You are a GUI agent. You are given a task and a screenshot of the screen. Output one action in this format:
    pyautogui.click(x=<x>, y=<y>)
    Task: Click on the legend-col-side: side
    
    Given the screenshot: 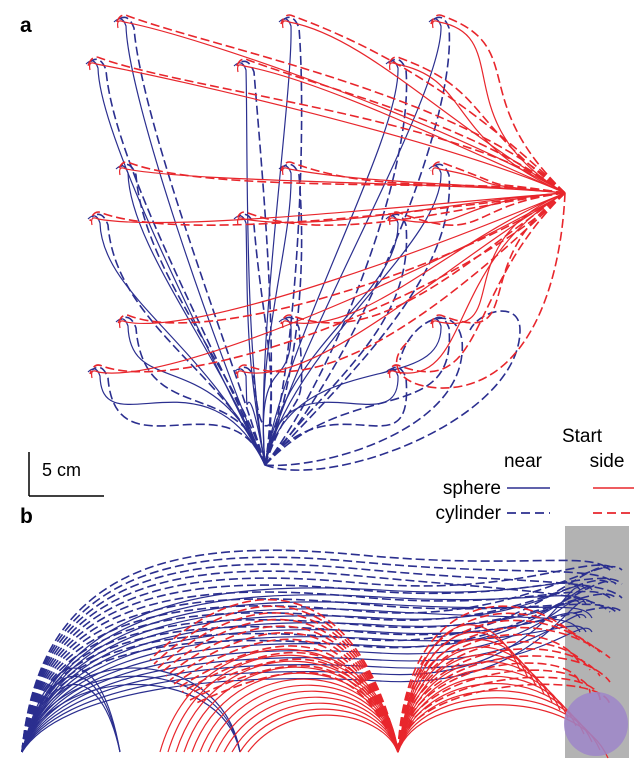 What is the action you would take?
    pyautogui.click(x=607, y=461)
    